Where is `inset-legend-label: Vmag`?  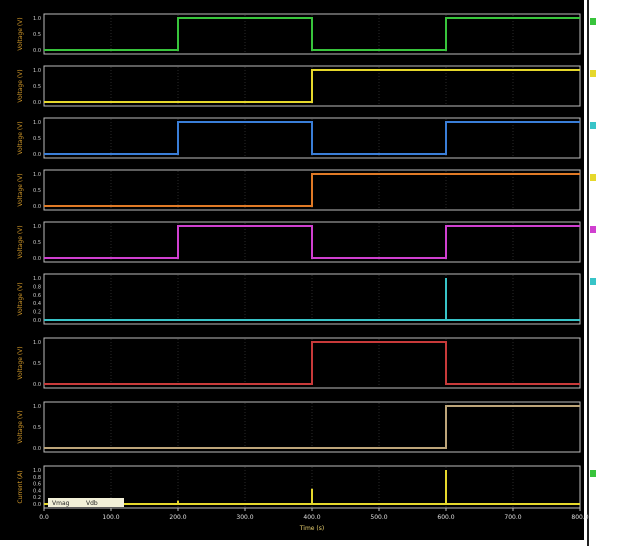
inset-legend-label: Vmag is located at coordinates (61, 503).